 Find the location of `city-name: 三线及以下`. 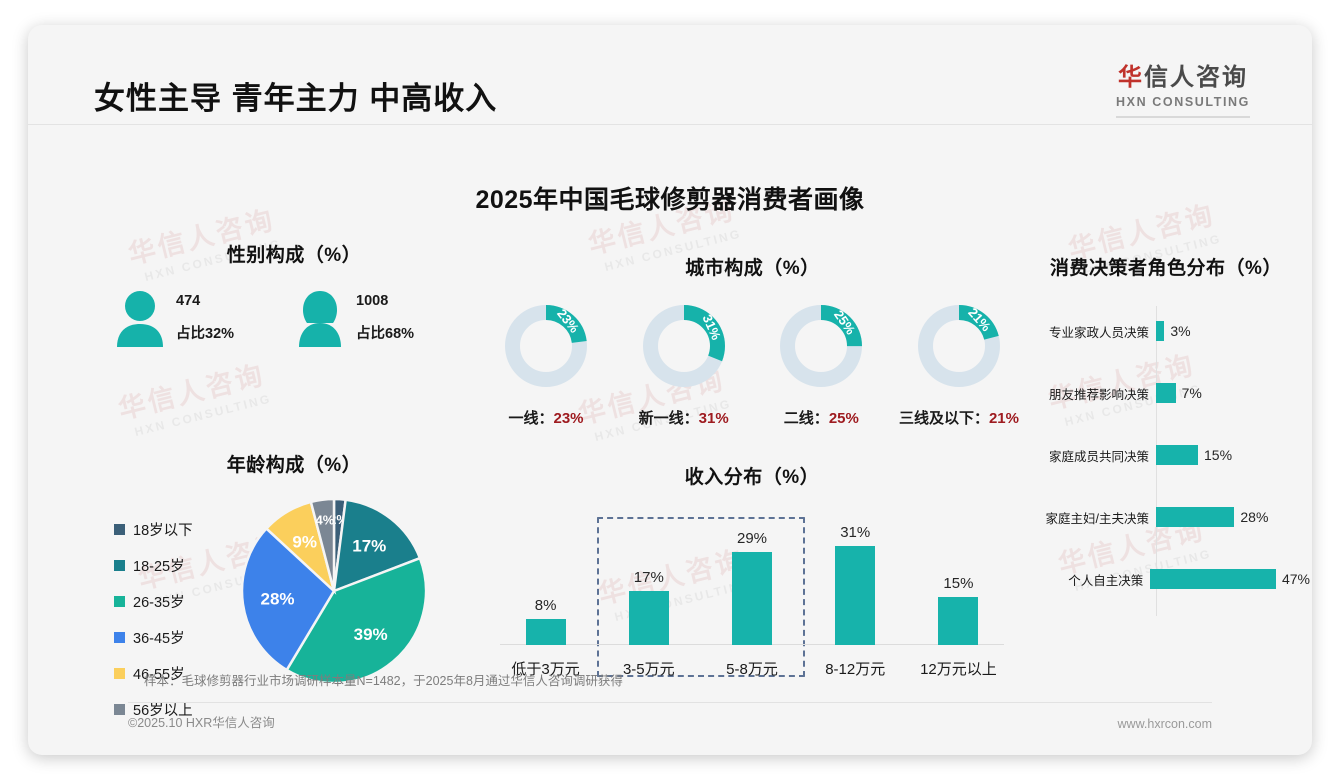

city-name: 三线及以下 is located at coordinates (936, 418).